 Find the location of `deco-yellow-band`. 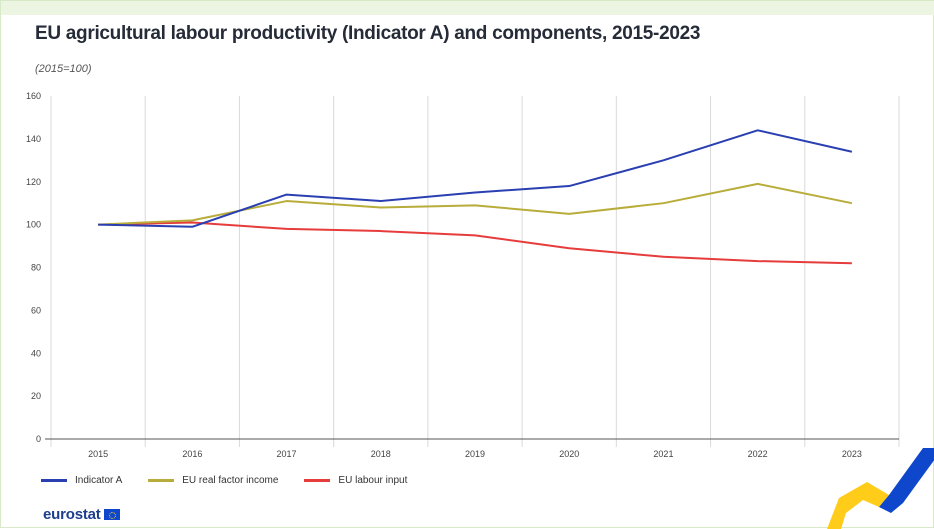

deco-yellow-band is located at coordinates (858, 505).